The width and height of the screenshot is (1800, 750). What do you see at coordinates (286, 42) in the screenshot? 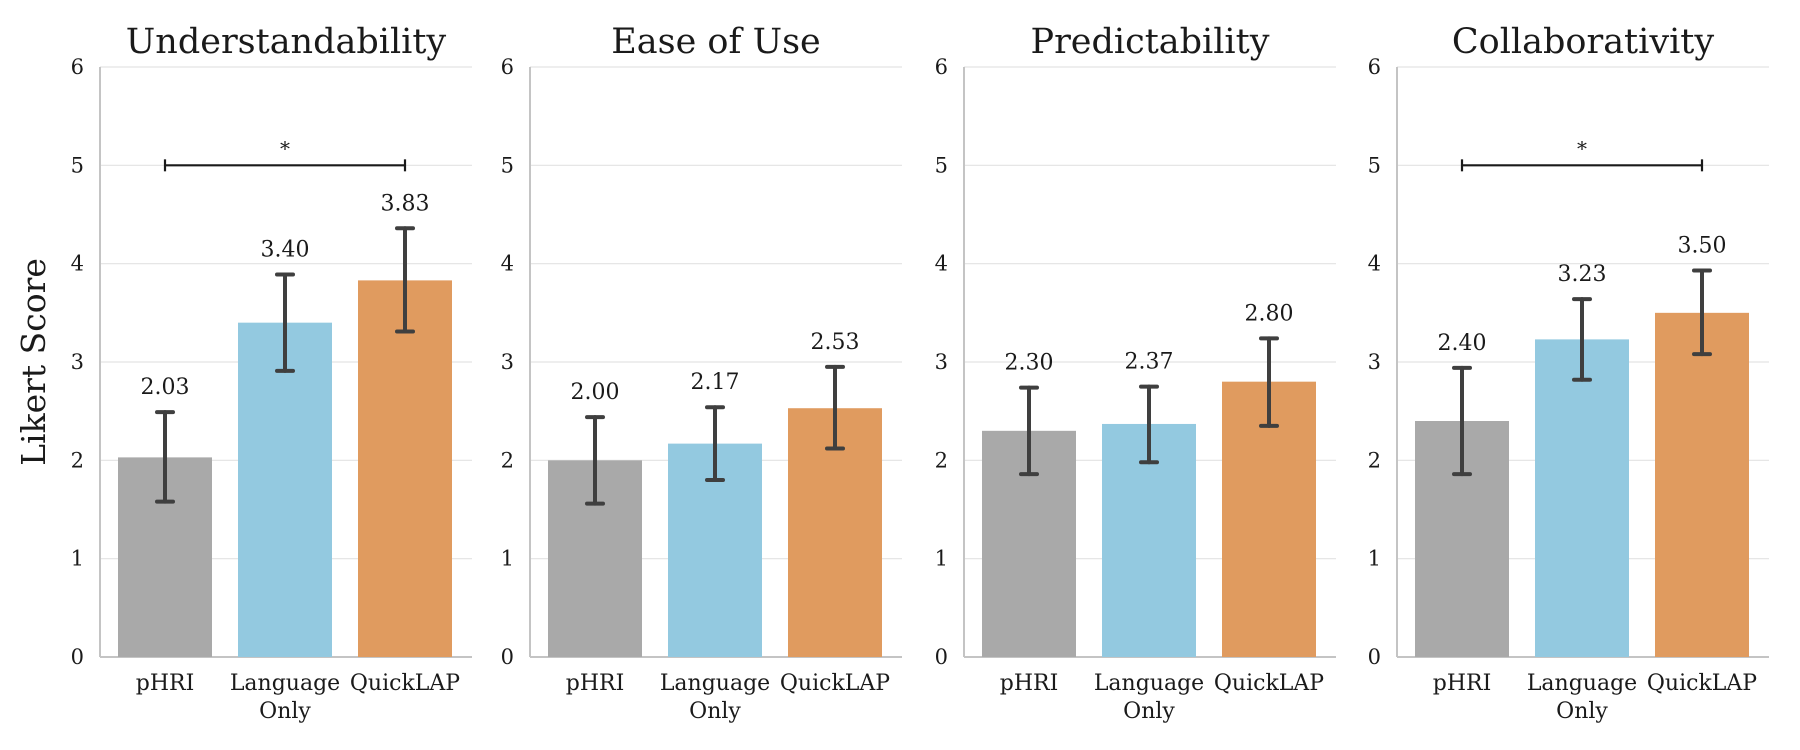
I see `panel-title: Understandability` at bounding box center [286, 42].